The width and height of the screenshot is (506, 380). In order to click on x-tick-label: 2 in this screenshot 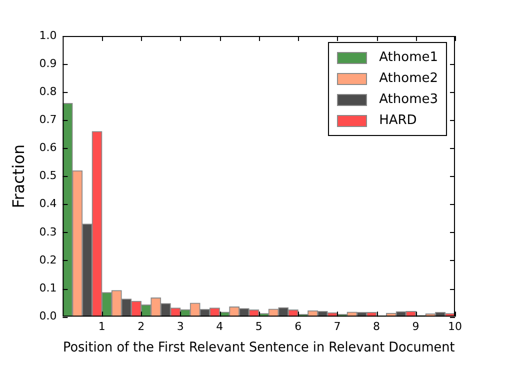, I will do `click(141, 327)`.